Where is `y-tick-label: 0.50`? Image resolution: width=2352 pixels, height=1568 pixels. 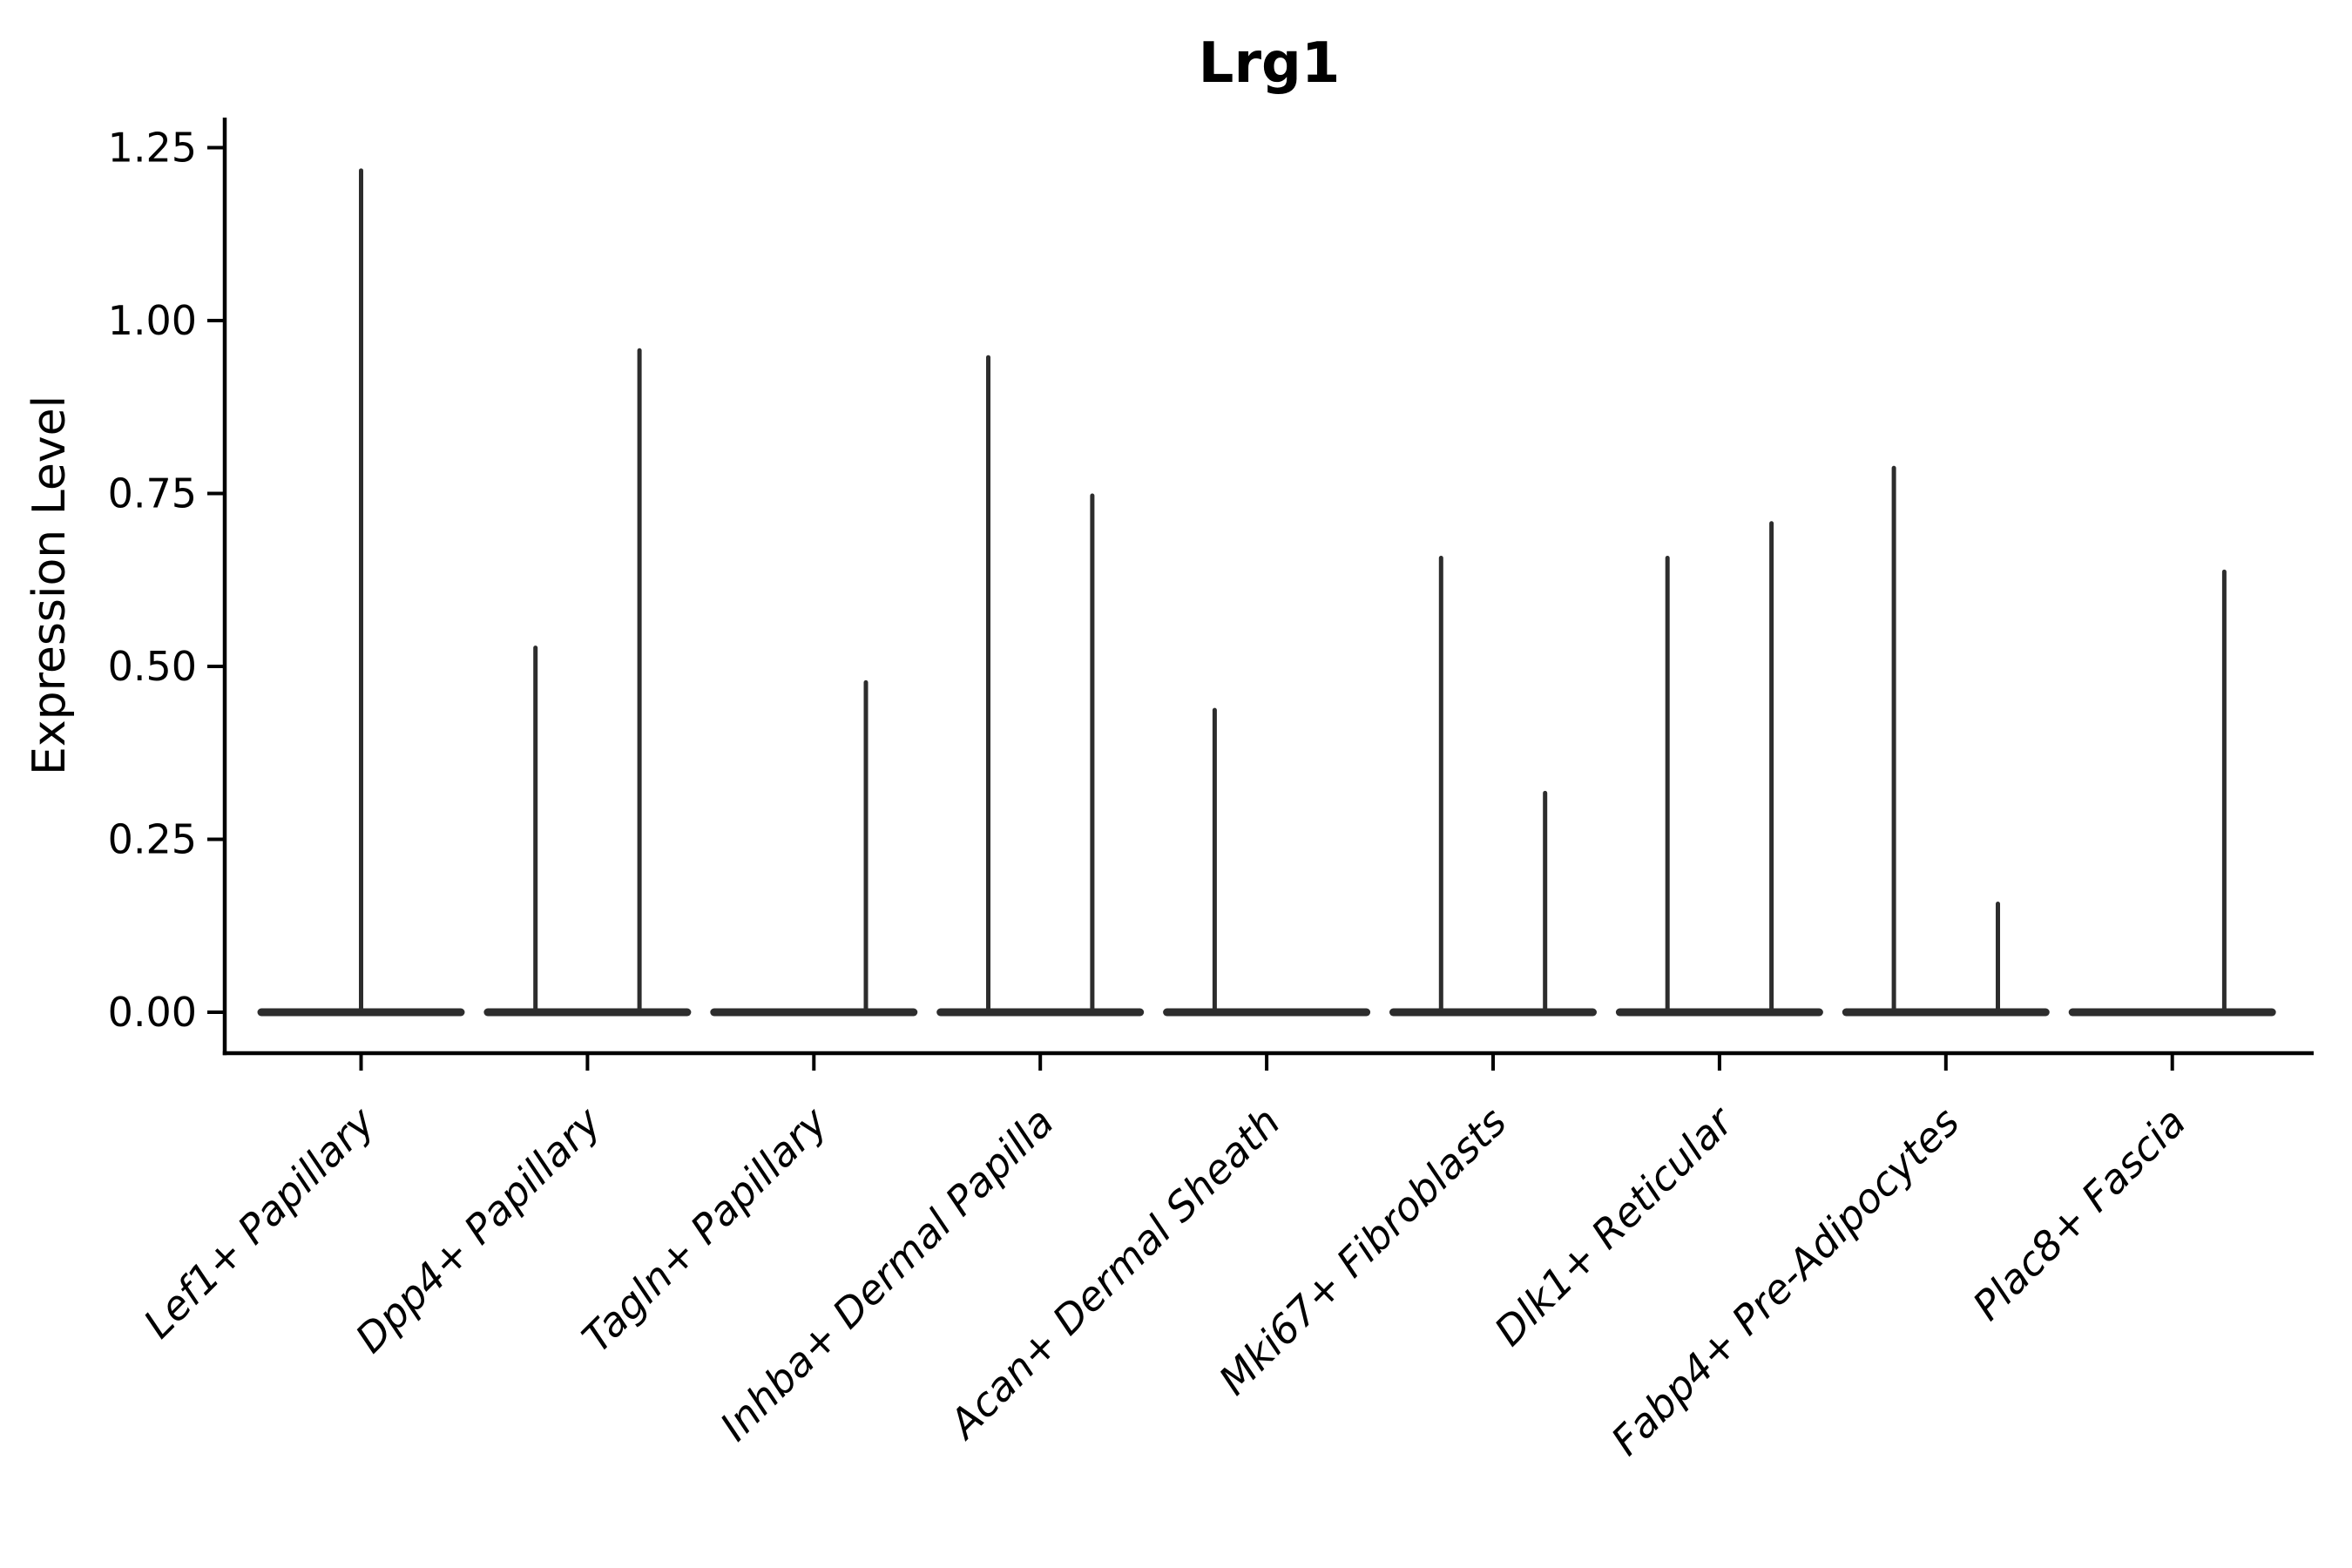 y-tick-label: 0.50 is located at coordinates (152, 667).